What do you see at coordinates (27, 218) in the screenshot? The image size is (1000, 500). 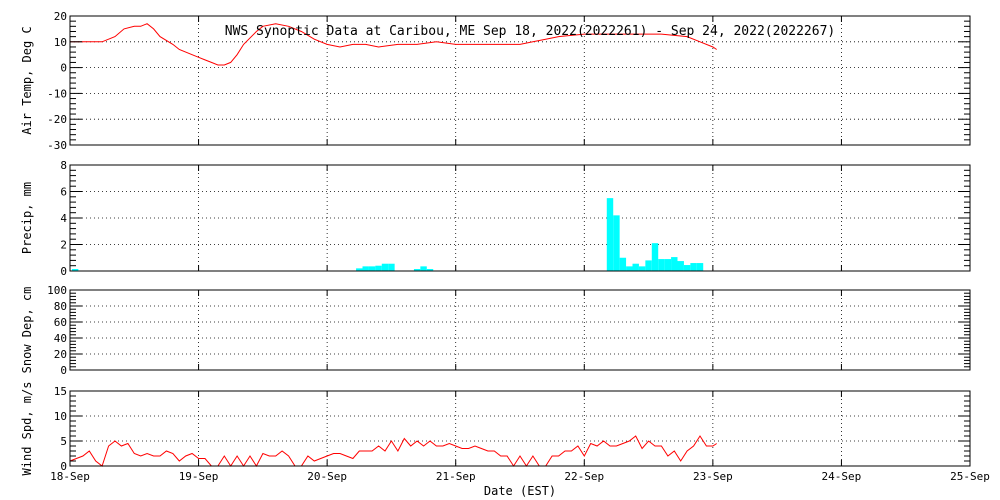 I see `panel-precip-ylabel: Precip, mm` at bounding box center [27, 218].